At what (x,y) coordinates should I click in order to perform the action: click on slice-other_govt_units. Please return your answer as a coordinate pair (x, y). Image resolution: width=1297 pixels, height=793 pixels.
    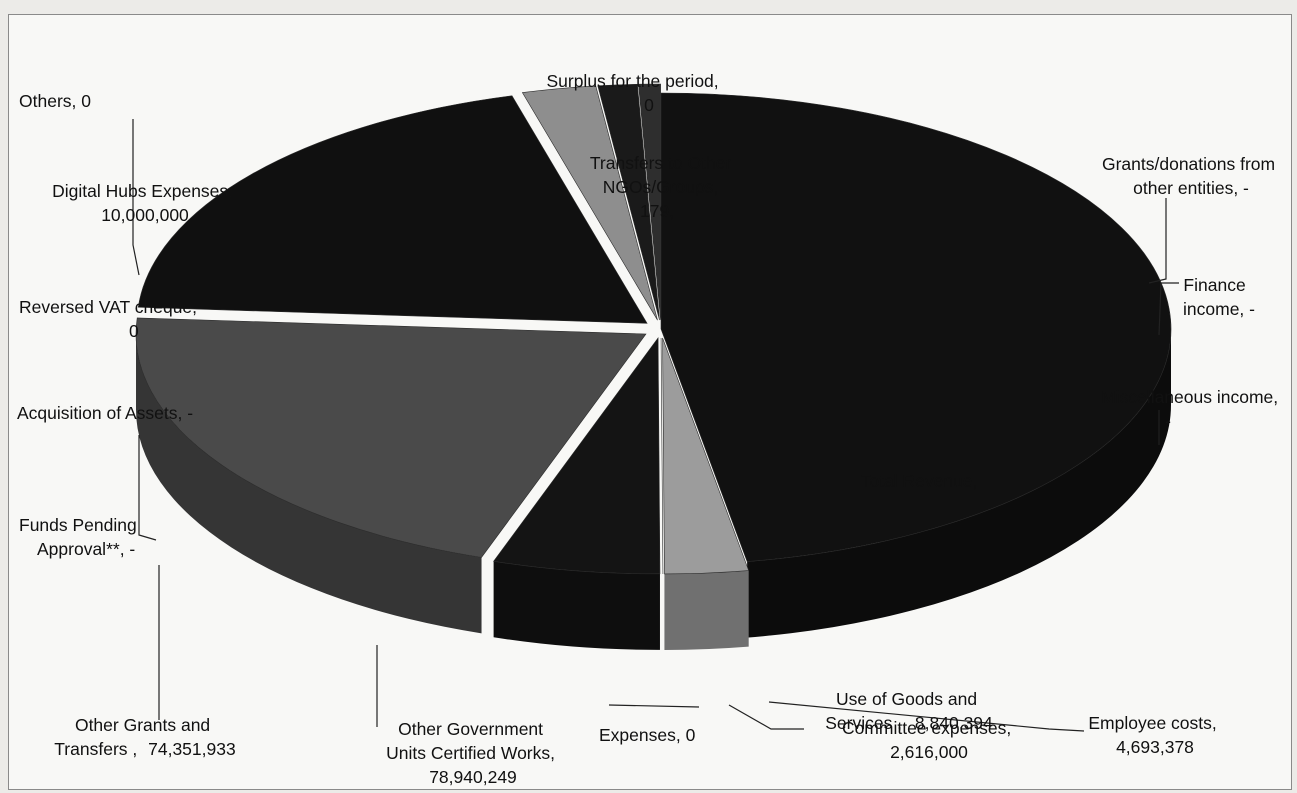
    Looking at the image, I should click on (391, 437).